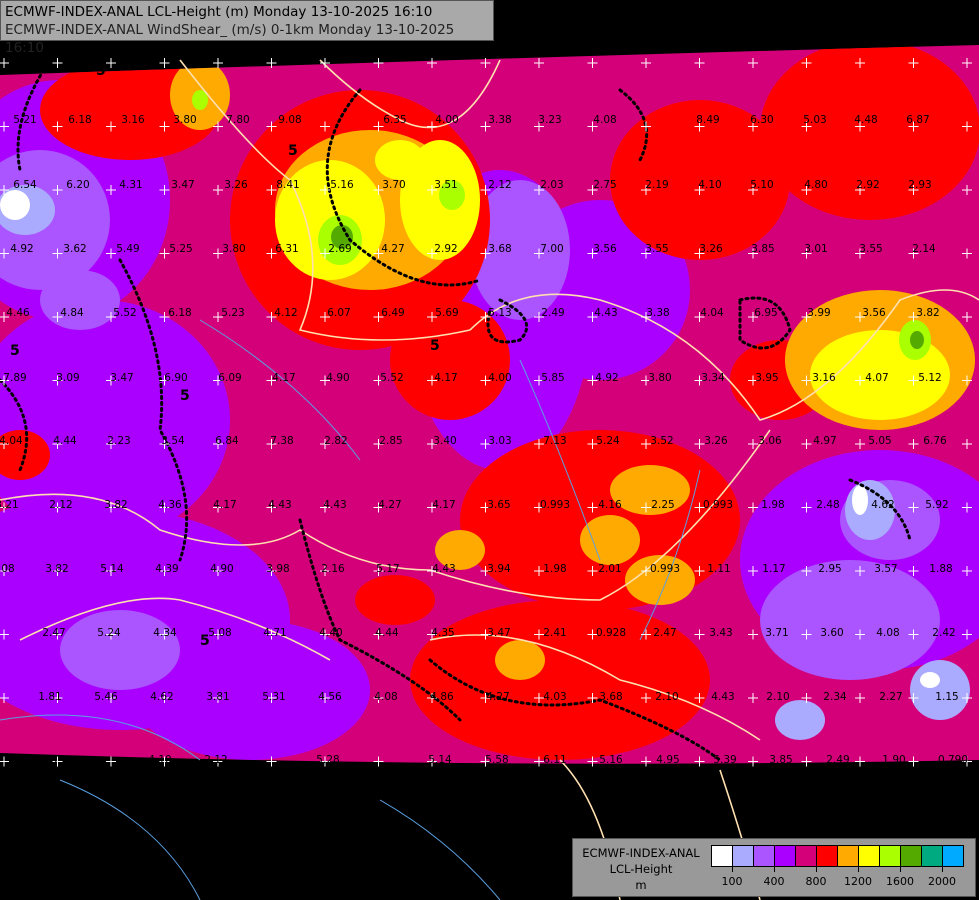 The width and height of the screenshot is (979, 900). I want to click on wind-shear-value: 3.60, so click(832, 633).